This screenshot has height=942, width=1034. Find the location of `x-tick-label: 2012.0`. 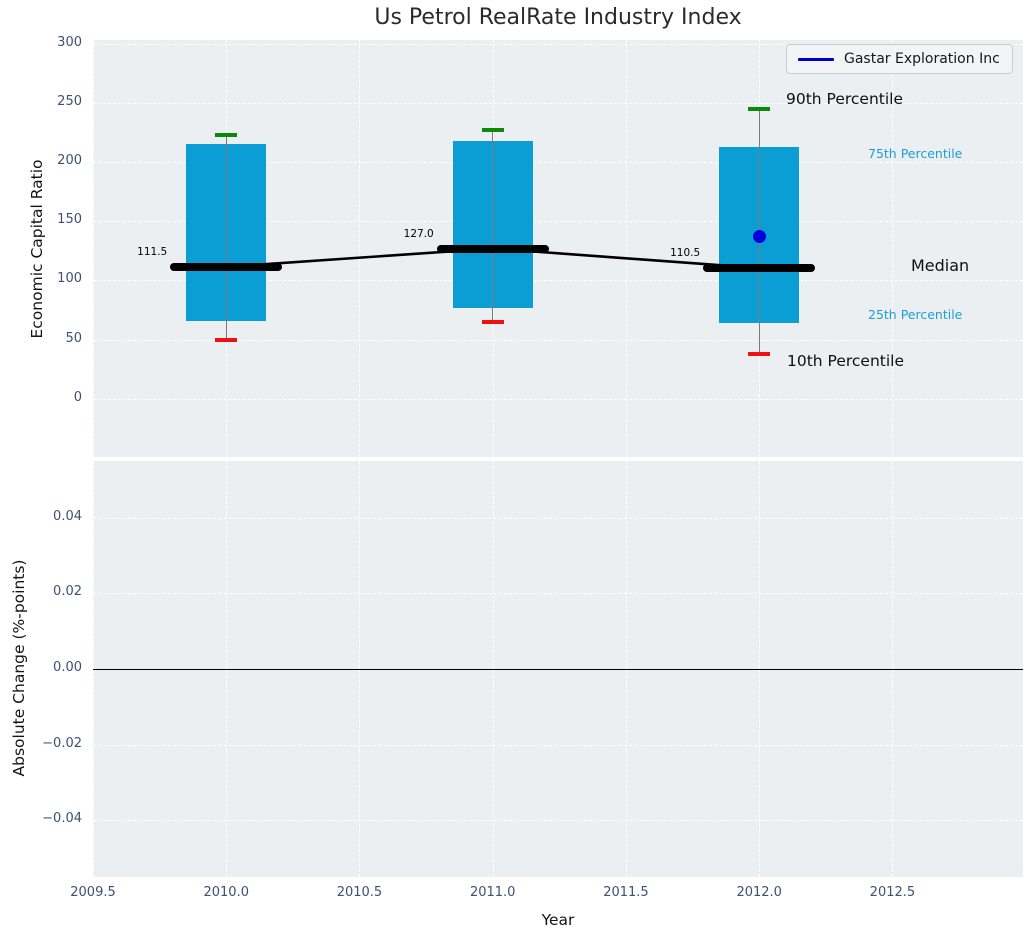

x-tick-label: 2012.0 is located at coordinates (759, 892).